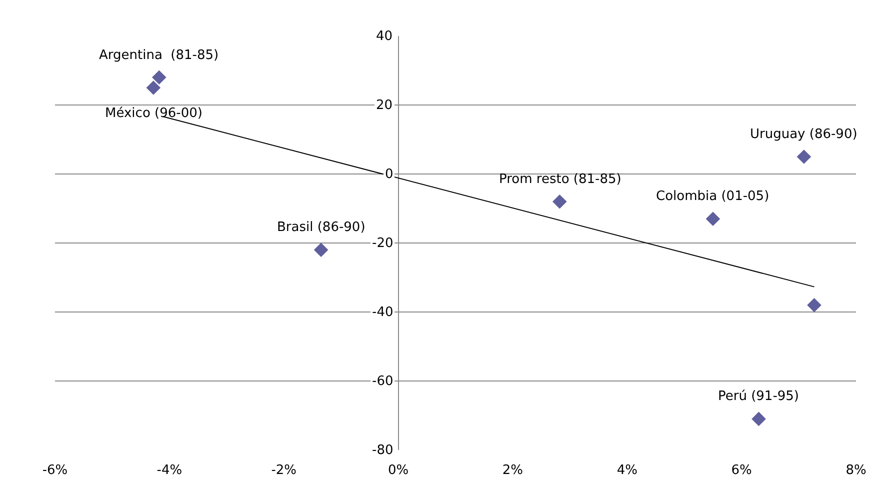 Image resolution: width=894 pixels, height=503 pixels. I want to click on annotation: Argentina (81-85), so click(159, 55).